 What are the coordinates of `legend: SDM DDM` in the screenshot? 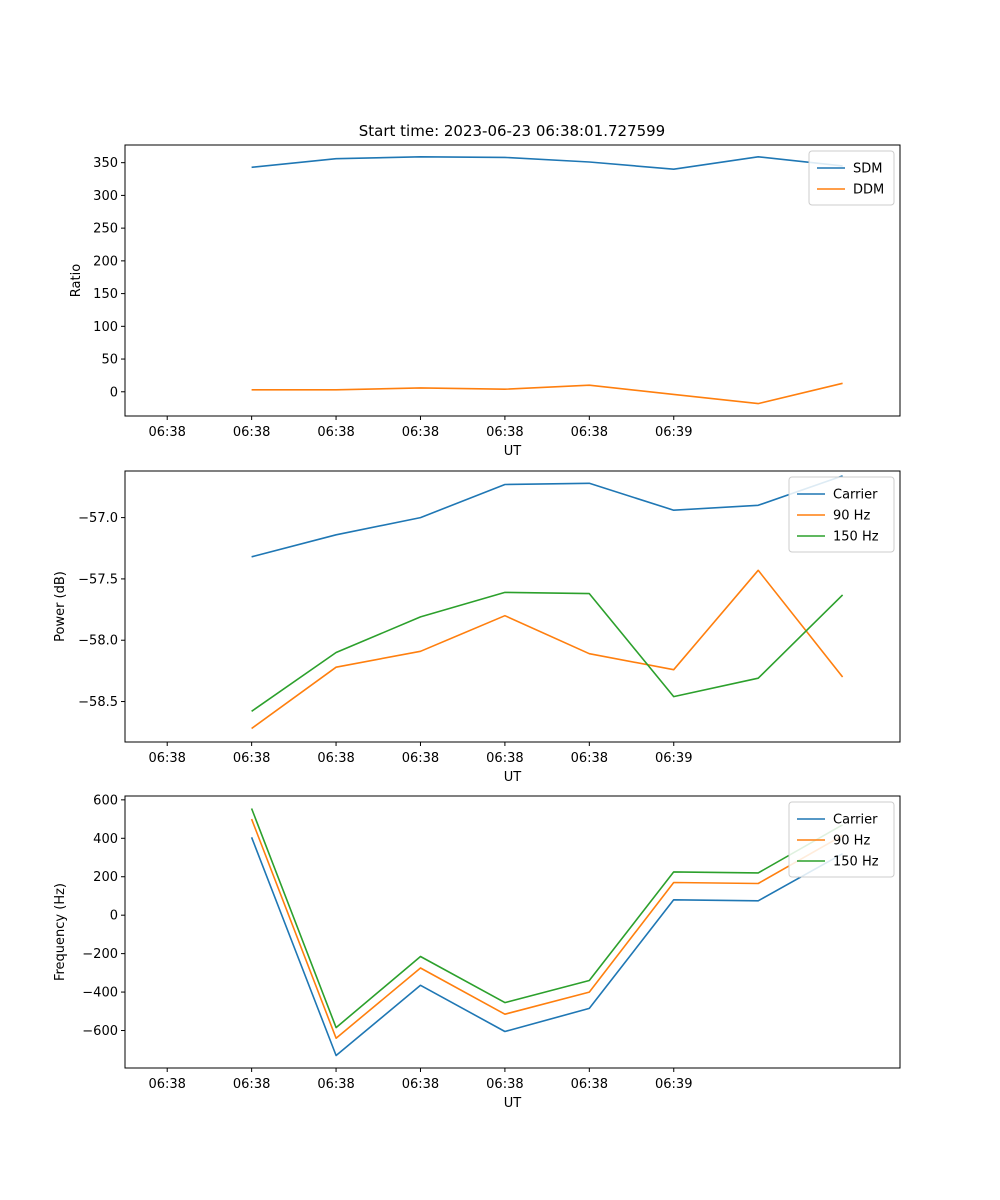 It's located at (851, 178).